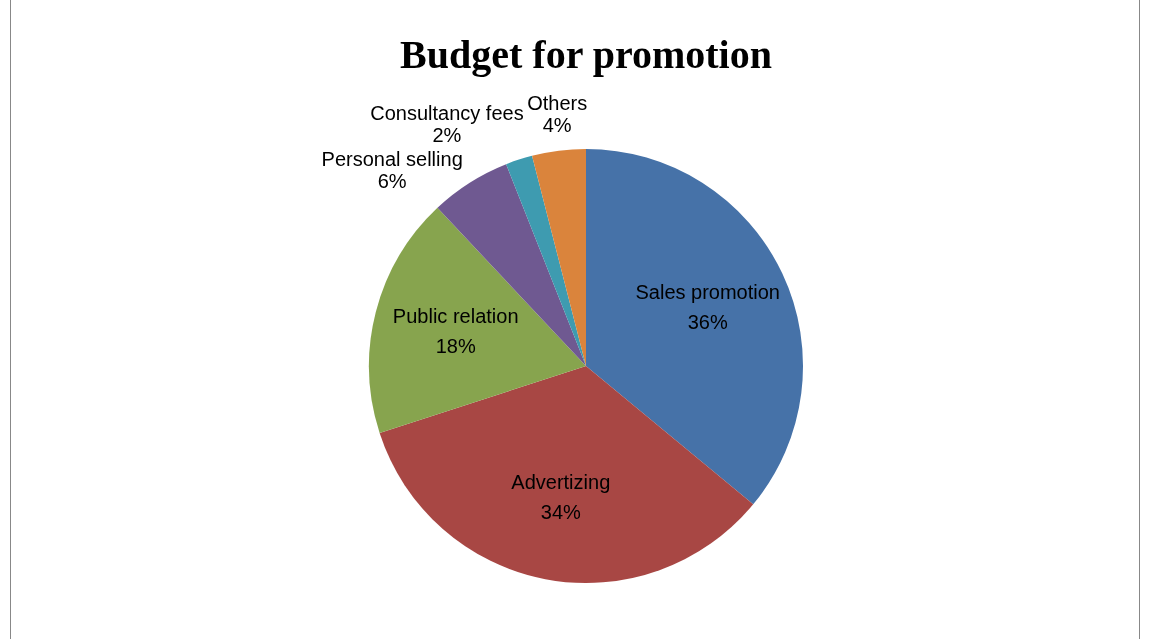  What do you see at coordinates (707, 292) in the screenshot?
I see `slice-label: Sales promotion` at bounding box center [707, 292].